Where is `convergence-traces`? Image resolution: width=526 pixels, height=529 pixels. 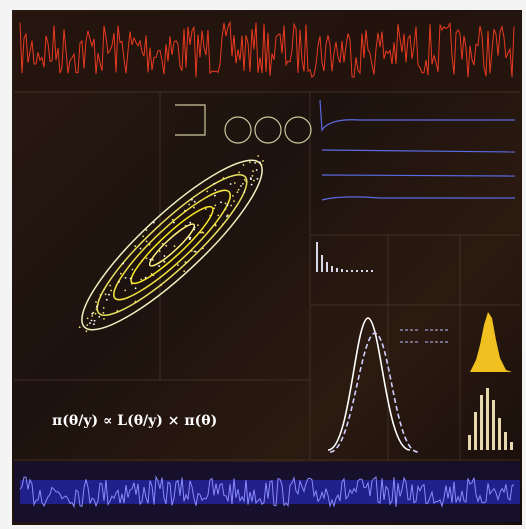 convergence-traces is located at coordinates (417, 150).